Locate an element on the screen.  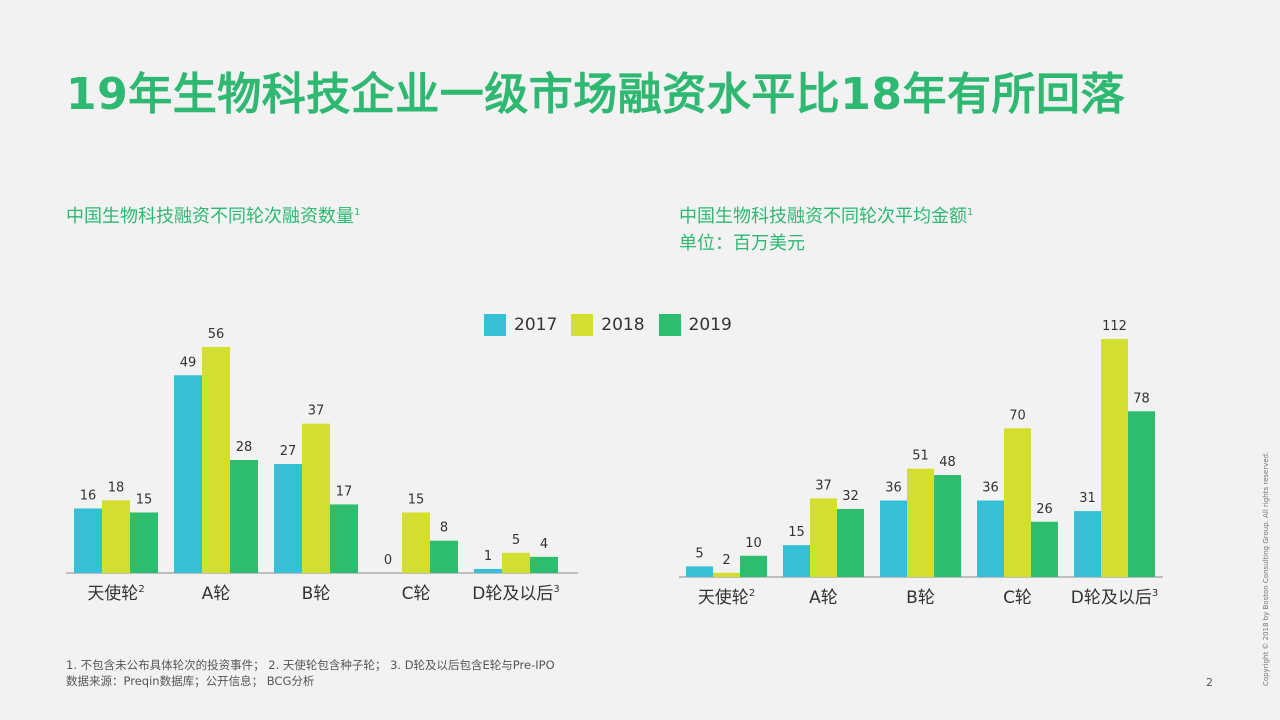
data-label-2019-0: 15 is located at coordinates (144, 499).